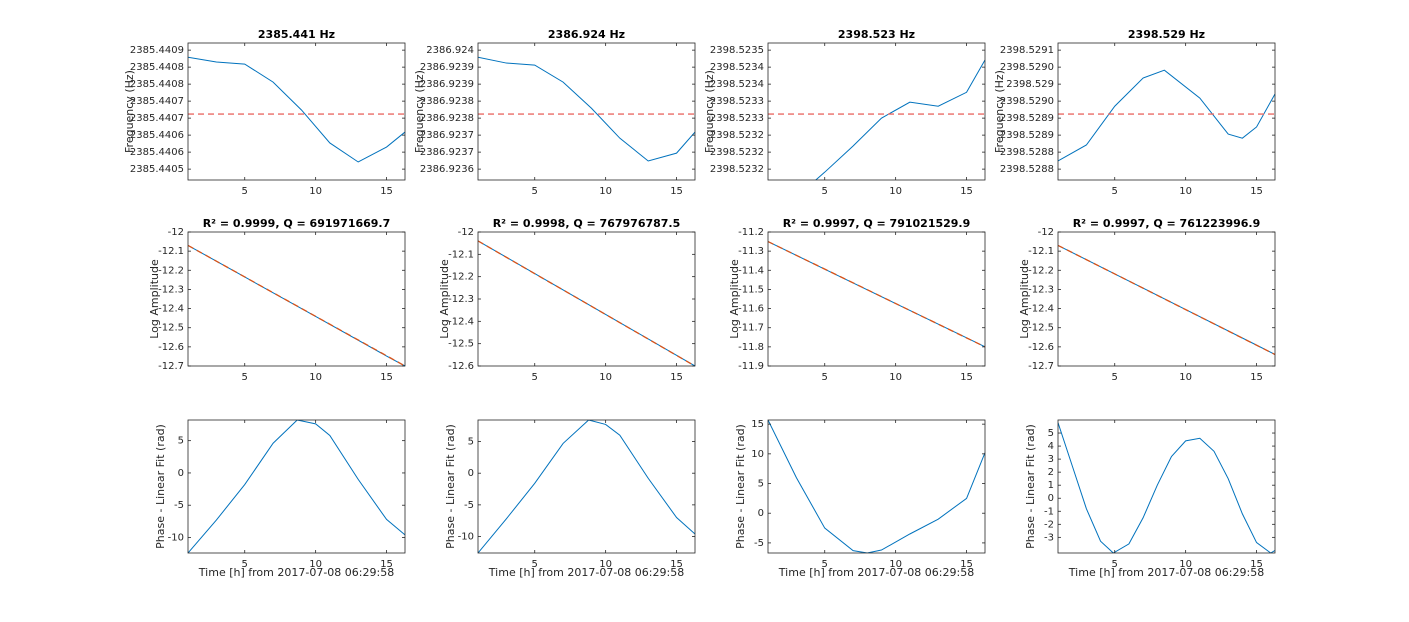 The width and height of the screenshot is (1409, 622). What do you see at coordinates (171, 347) in the screenshot?
I see `y-tick-label: -12.6` at bounding box center [171, 347].